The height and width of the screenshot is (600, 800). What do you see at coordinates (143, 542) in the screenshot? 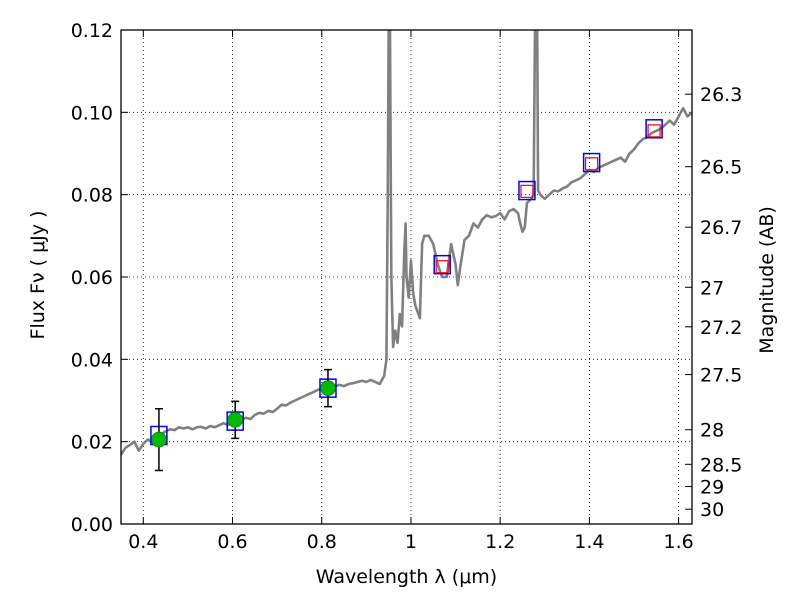
I see `x-tick-label: 0.4` at bounding box center [143, 542].